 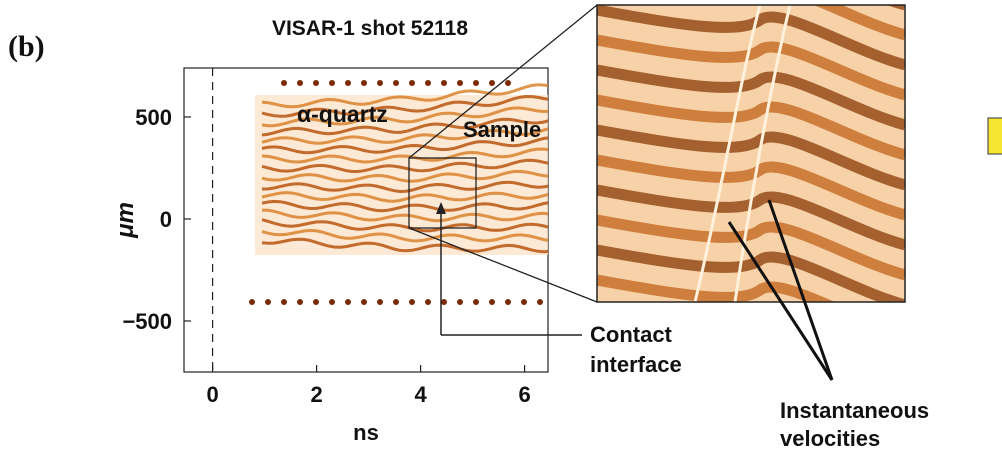 What do you see at coordinates (26, 46) in the screenshot?
I see `panel-label: (b)` at bounding box center [26, 46].